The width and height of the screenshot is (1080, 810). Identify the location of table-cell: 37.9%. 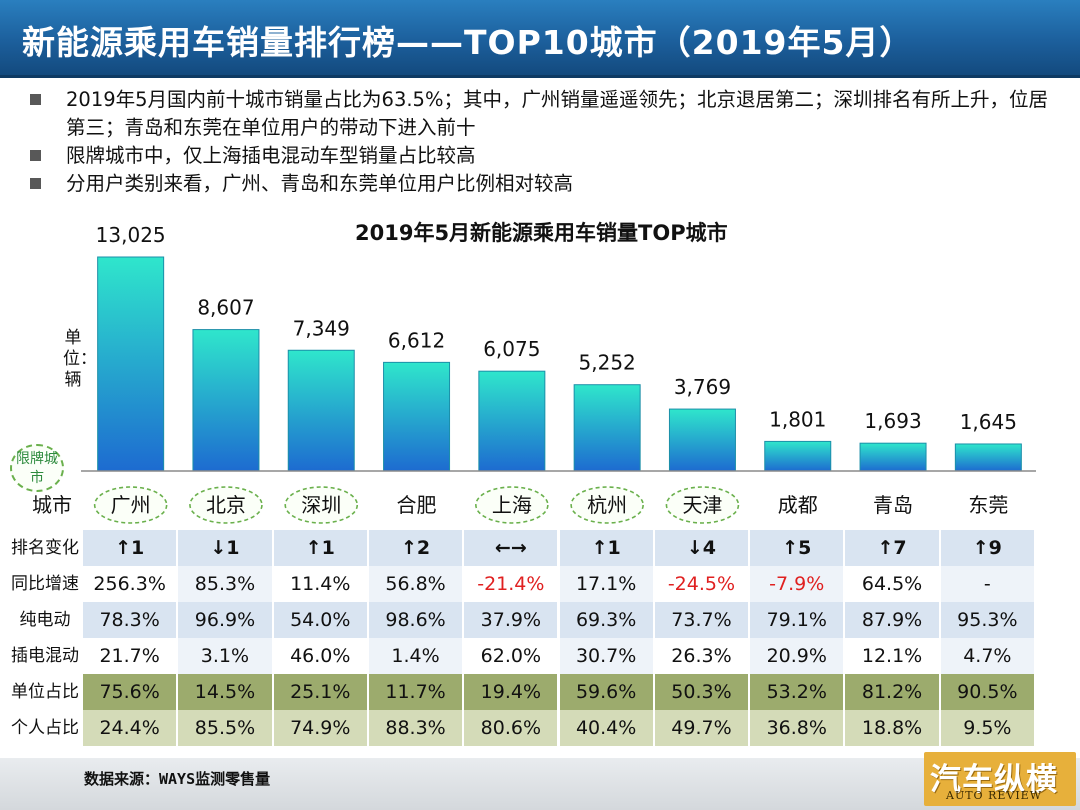
(511, 620).